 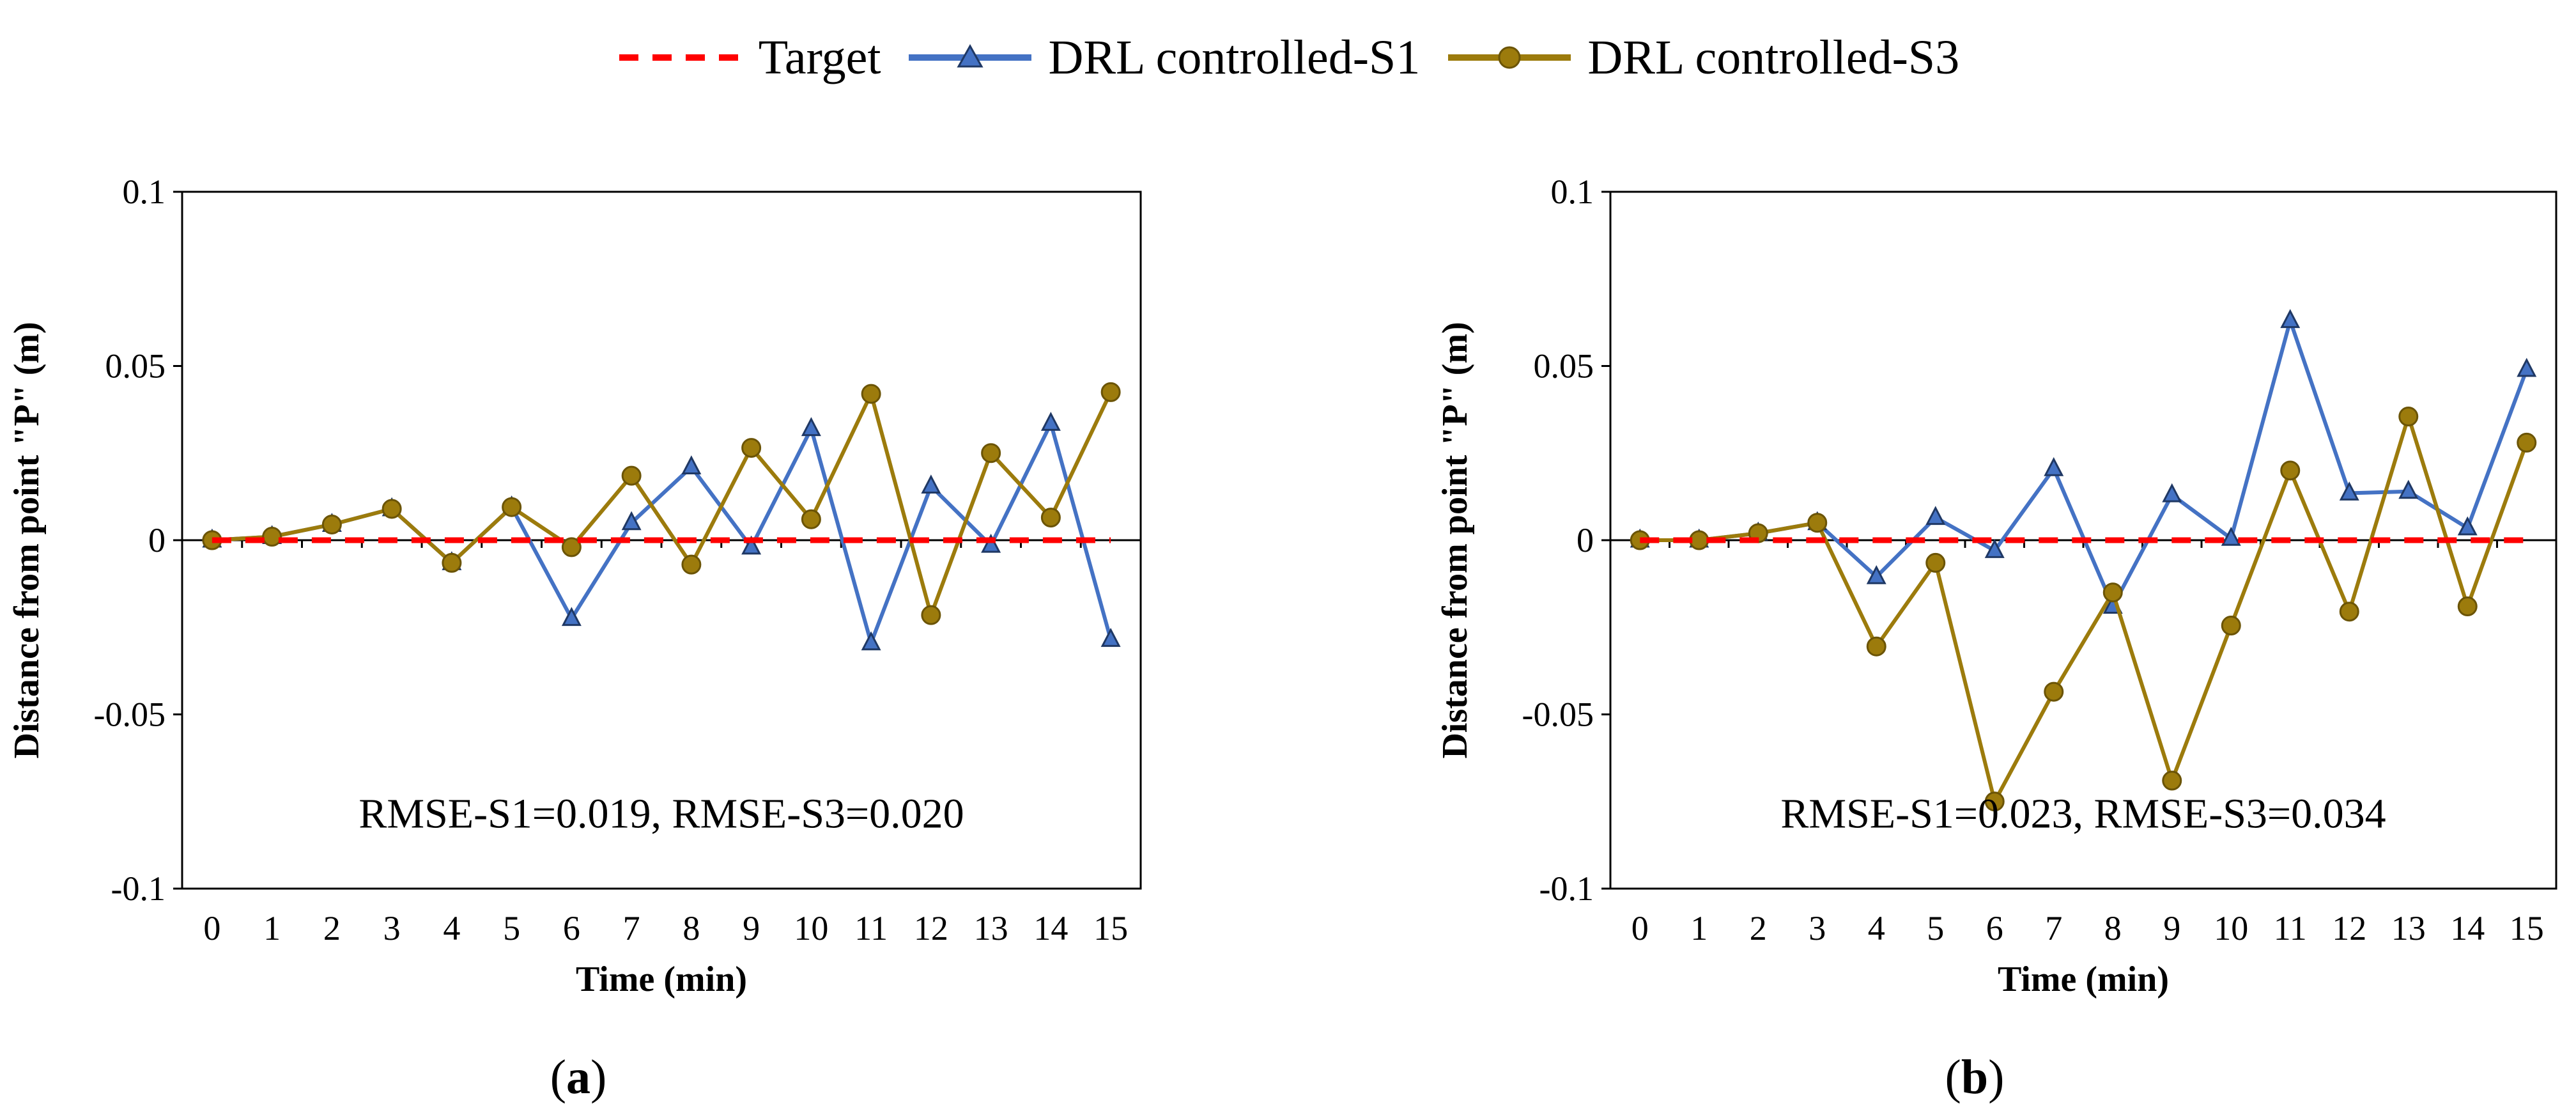 What do you see at coordinates (2083, 979) in the screenshot?
I see `x-axis-title: Time (min)` at bounding box center [2083, 979].